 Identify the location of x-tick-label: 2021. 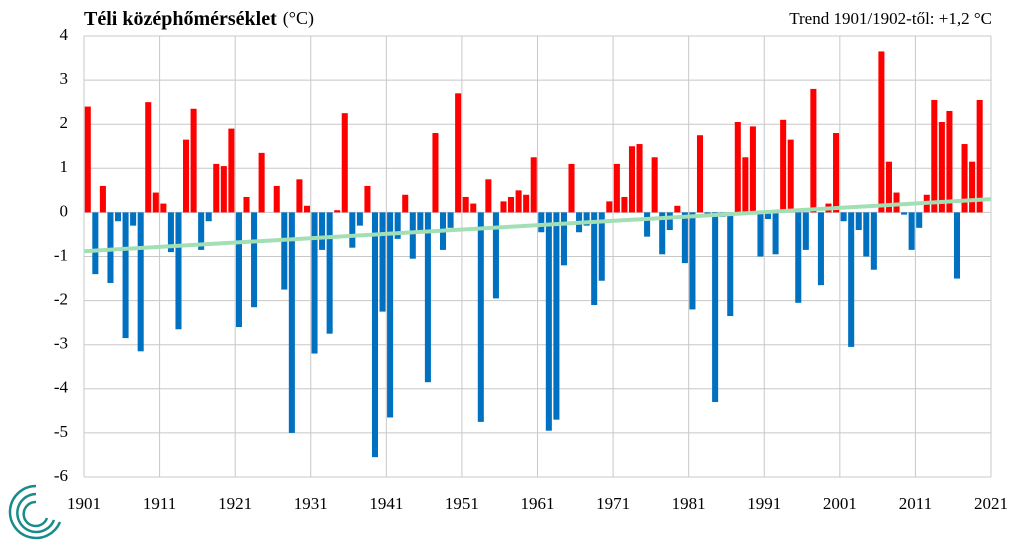
(991, 503).